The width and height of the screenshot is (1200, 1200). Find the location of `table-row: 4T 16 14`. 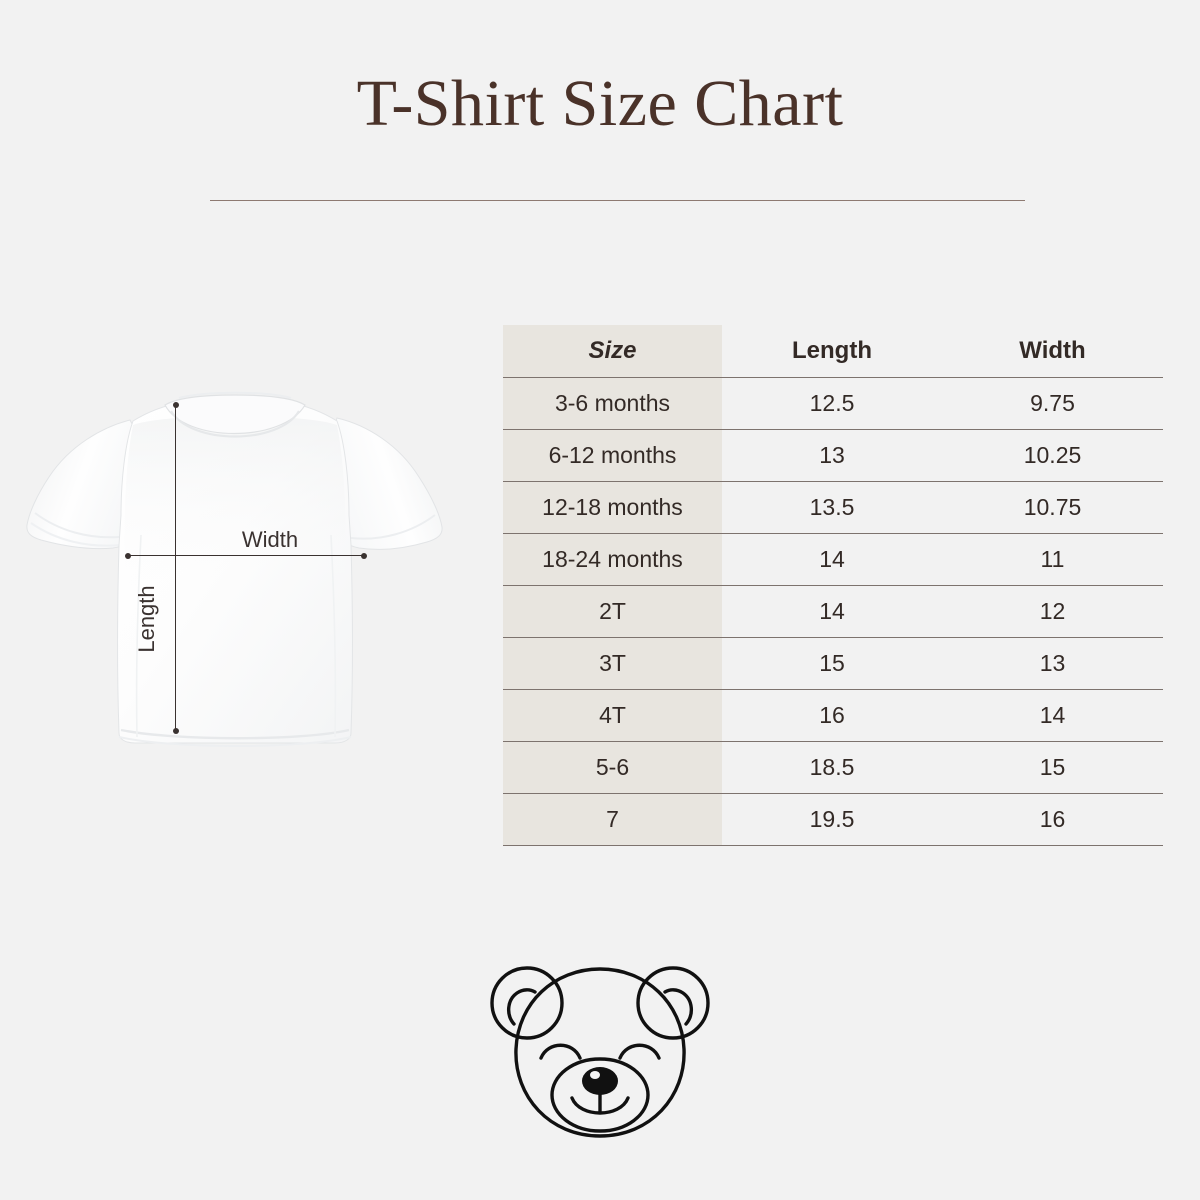

table-row: 4T 16 14 is located at coordinates (833, 715).